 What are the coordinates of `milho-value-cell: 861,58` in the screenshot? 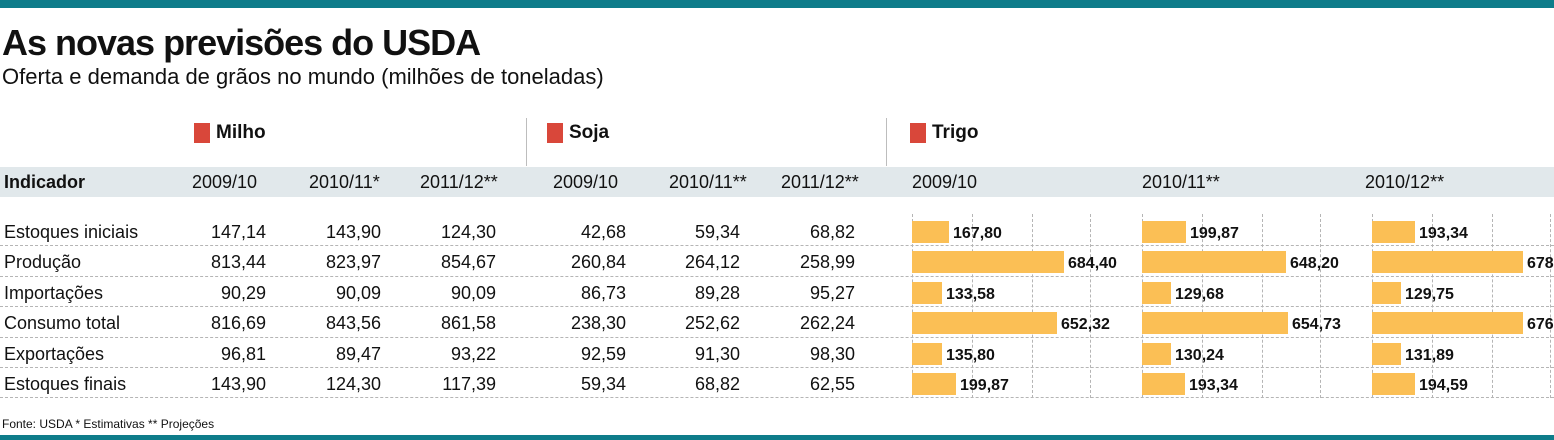 It's located at (468, 323).